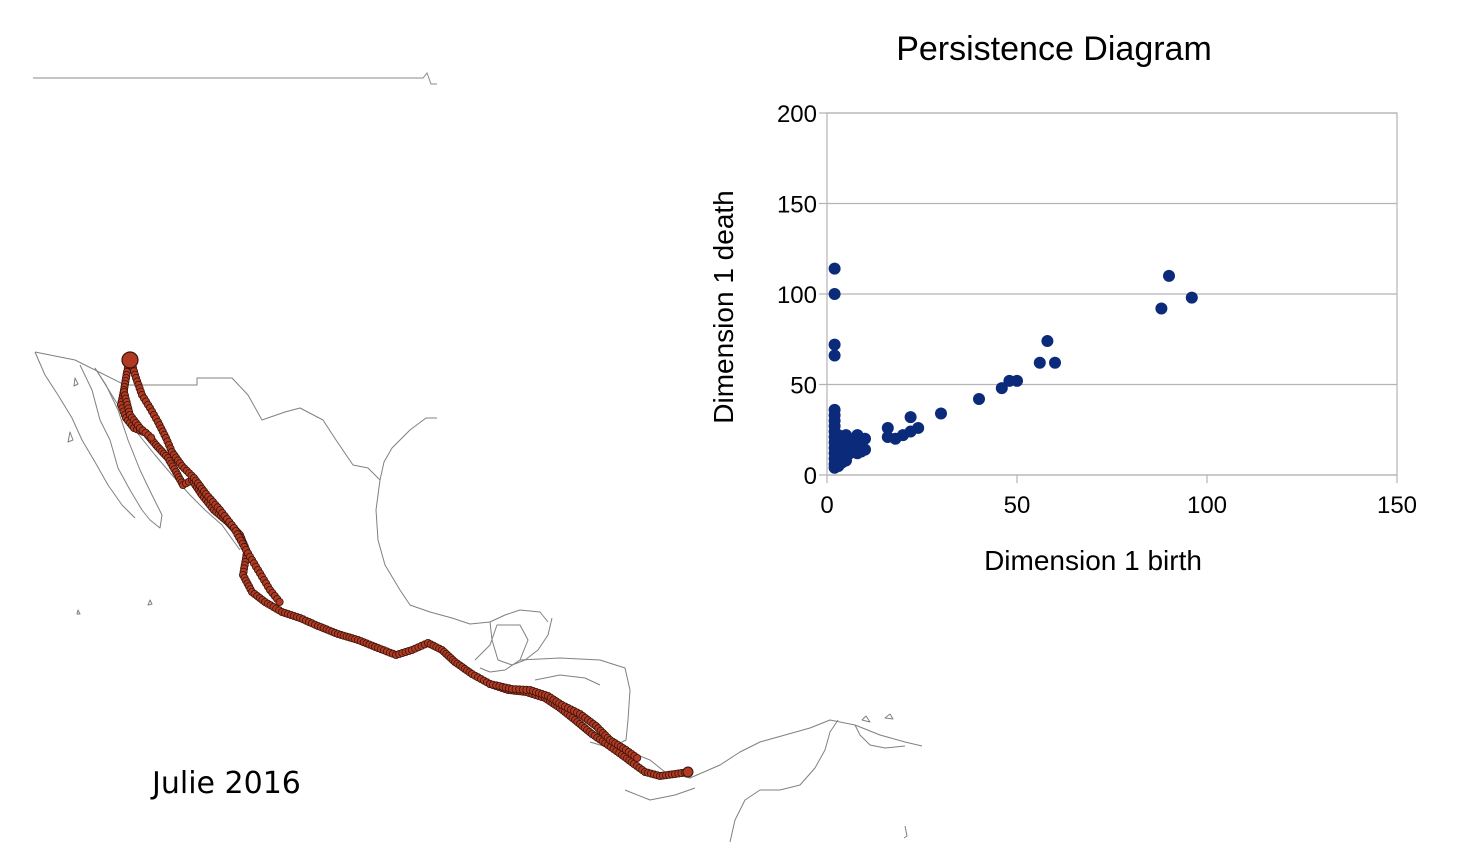  Describe the element at coordinates (803, 386) in the screenshot. I see `y-tick-label: 50` at that location.